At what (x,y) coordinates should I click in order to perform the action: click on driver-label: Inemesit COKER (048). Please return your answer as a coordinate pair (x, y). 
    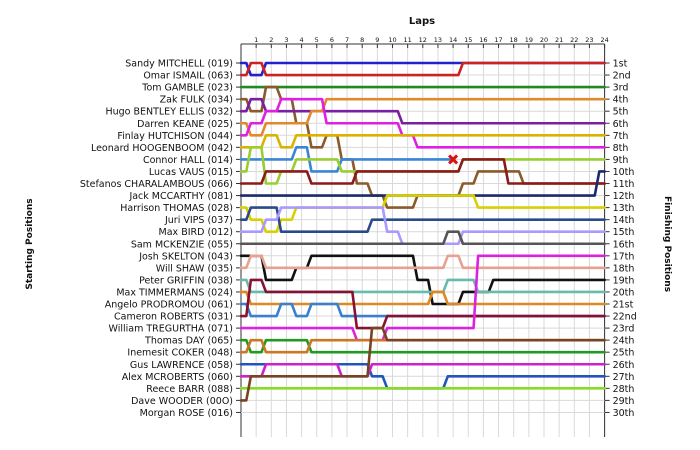
    Looking at the image, I should click on (180, 353).